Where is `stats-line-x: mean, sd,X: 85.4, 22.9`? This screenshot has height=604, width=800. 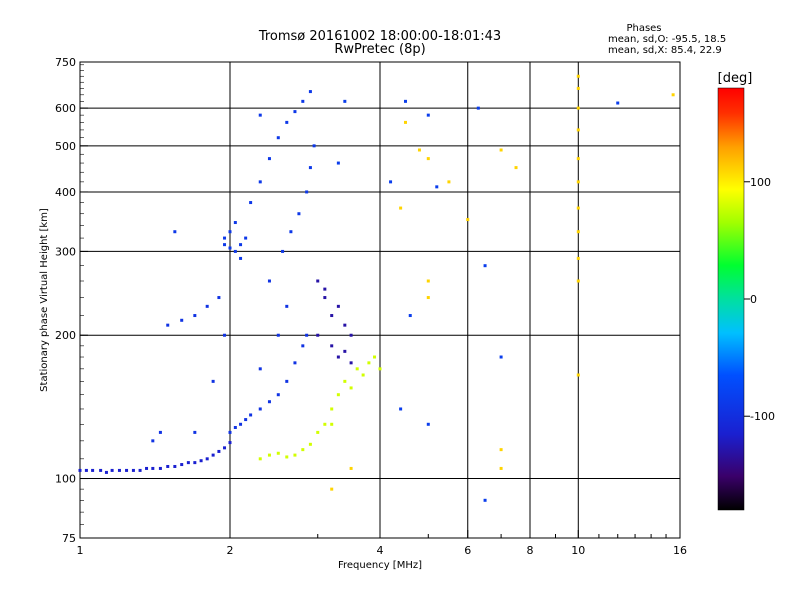 stats-line-x: mean, sd,X: 85.4, 22.9 is located at coordinates (665, 50).